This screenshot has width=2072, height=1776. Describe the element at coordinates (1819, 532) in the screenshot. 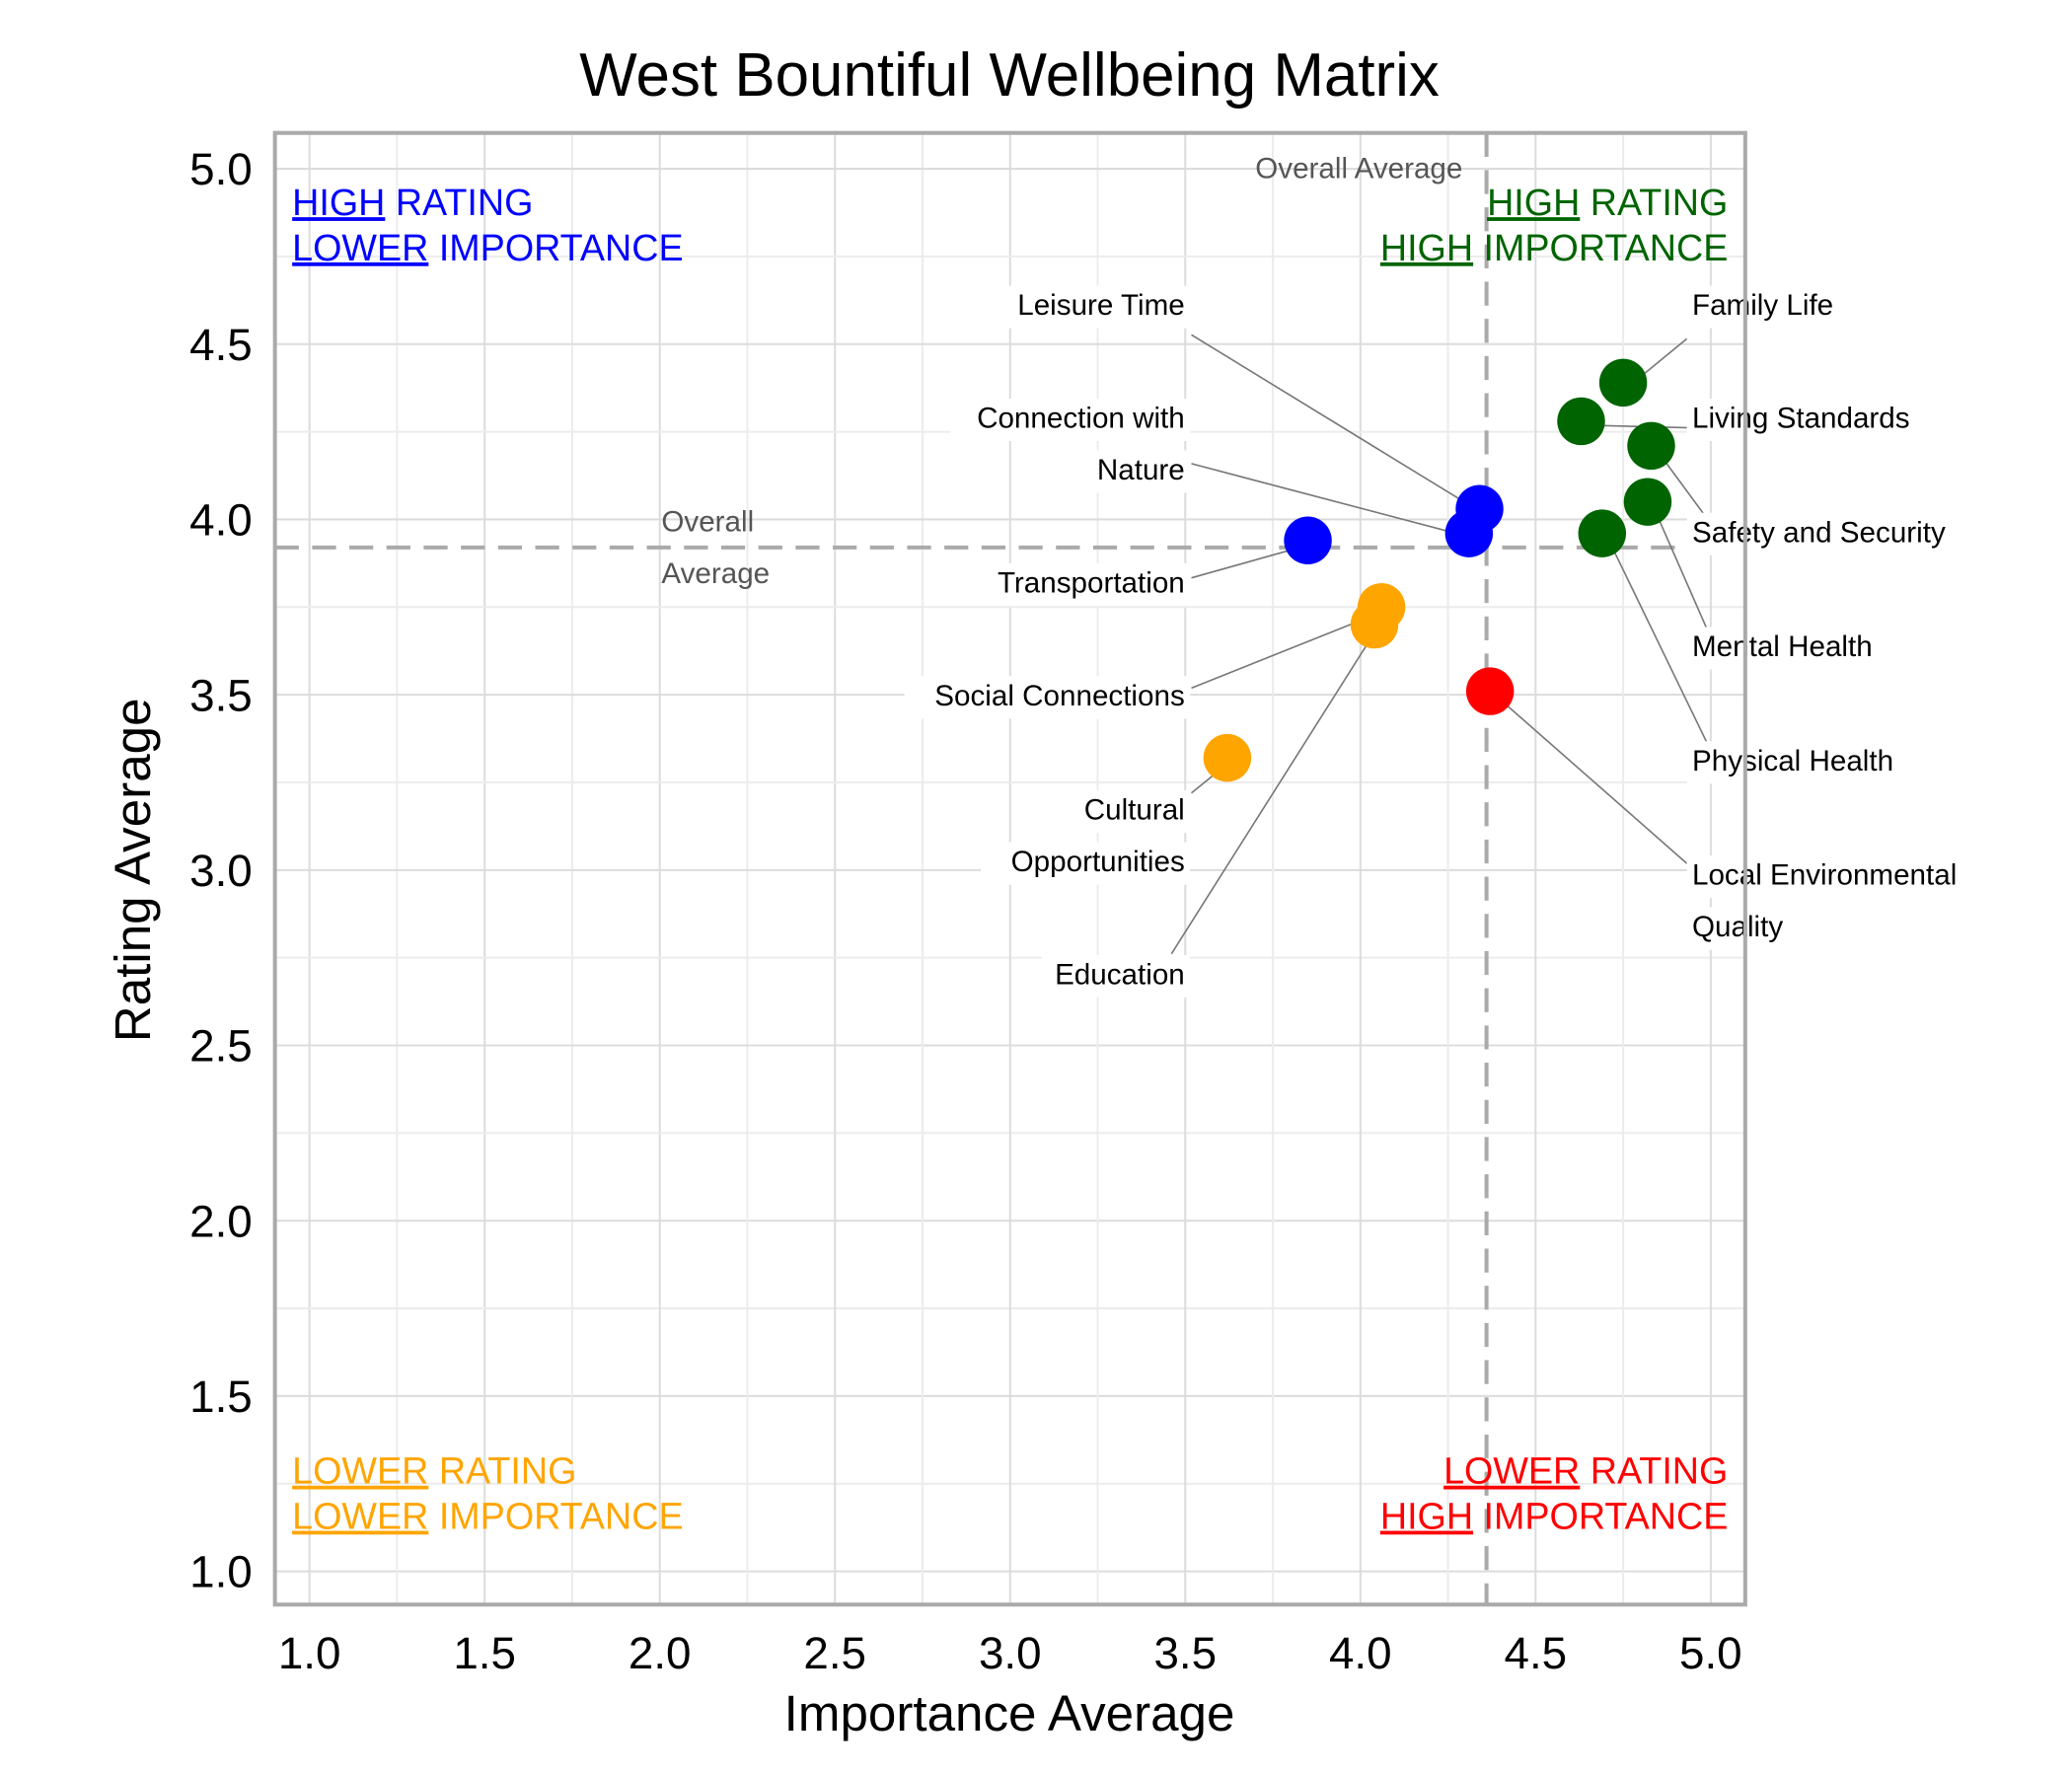

I see `point-label: Safety and Security` at that location.